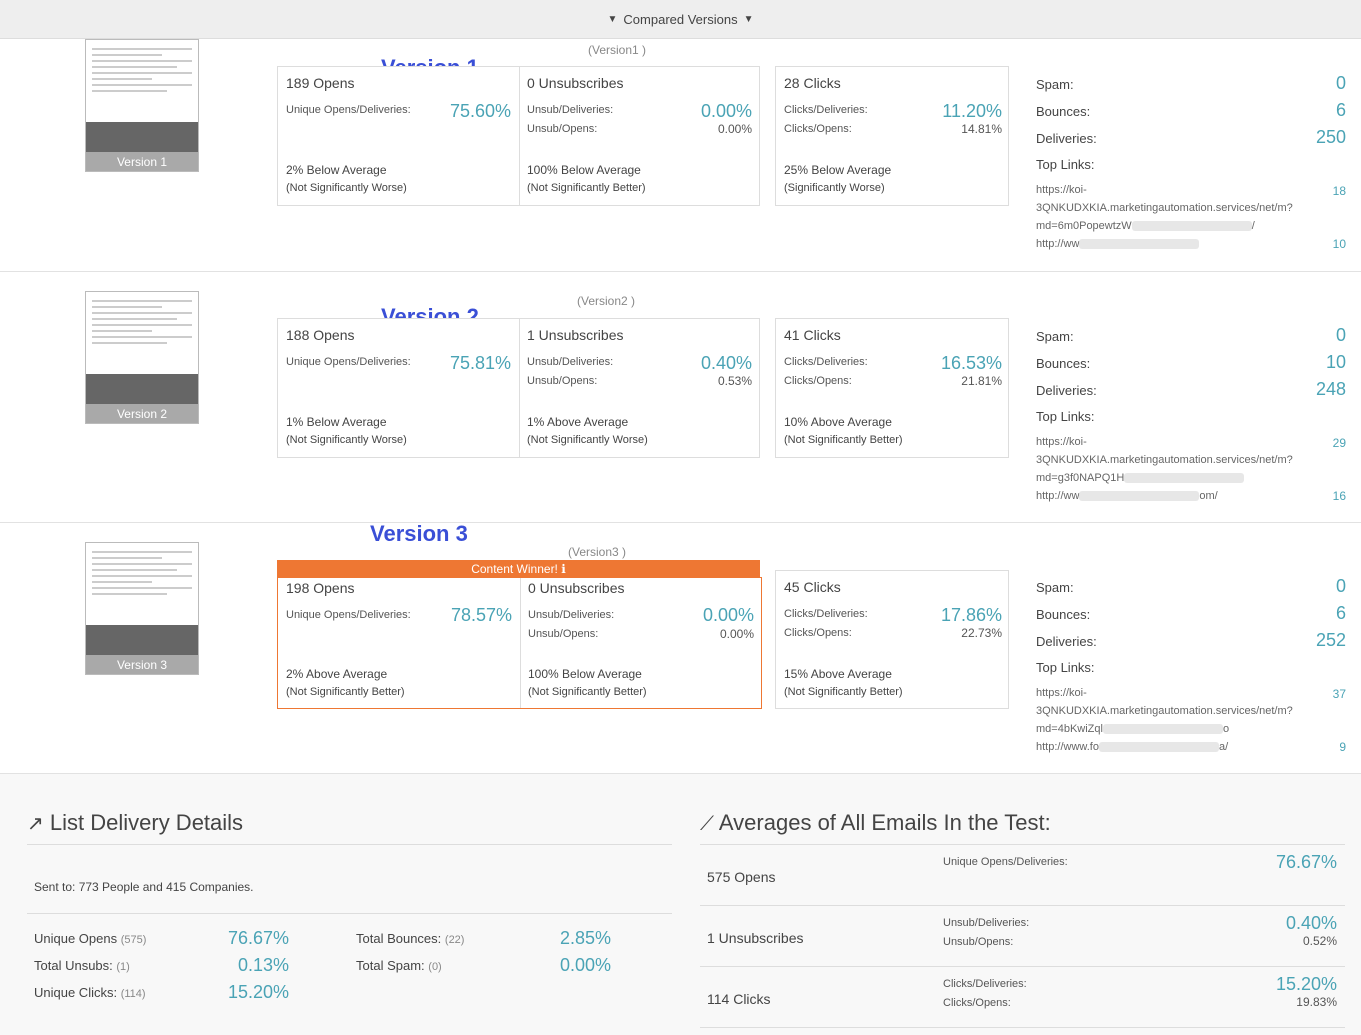 This screenshot has width=1361, height=1035. I want to click on top-link-2: http://ww om/, so click(1127, 496).